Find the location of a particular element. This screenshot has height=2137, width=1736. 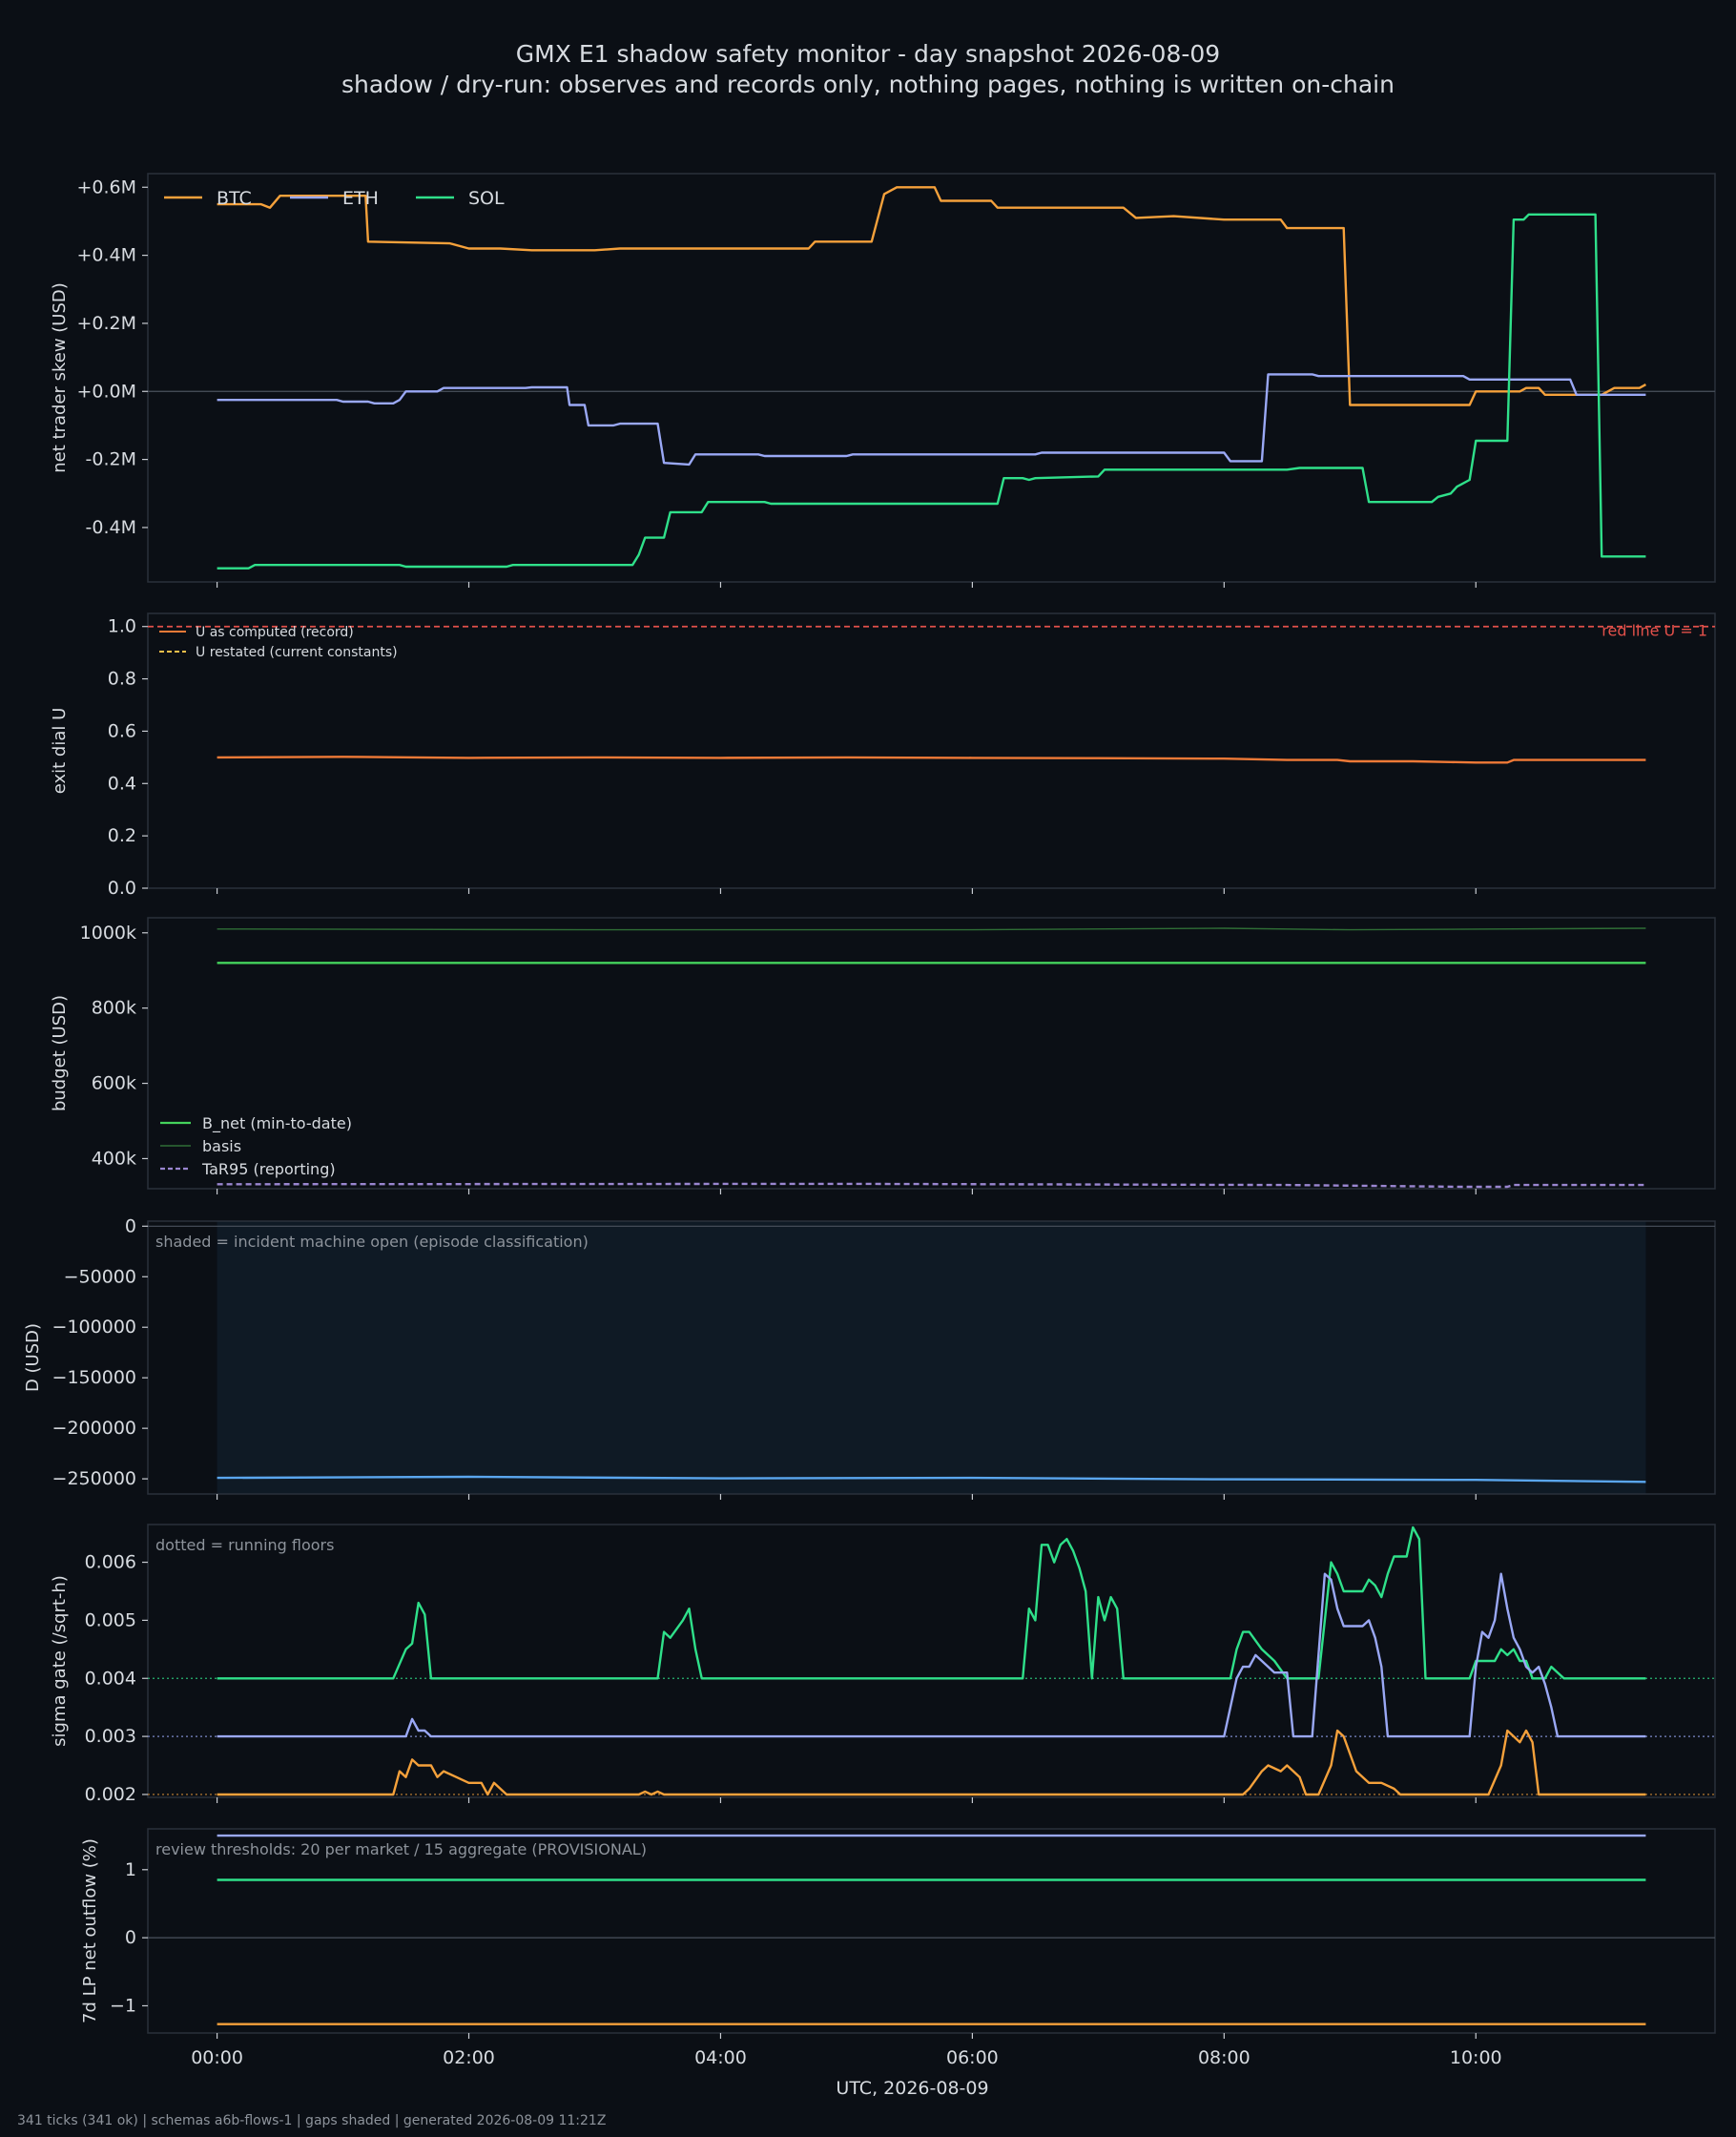

legend-label: ETH is located at coordinates (360, 198).